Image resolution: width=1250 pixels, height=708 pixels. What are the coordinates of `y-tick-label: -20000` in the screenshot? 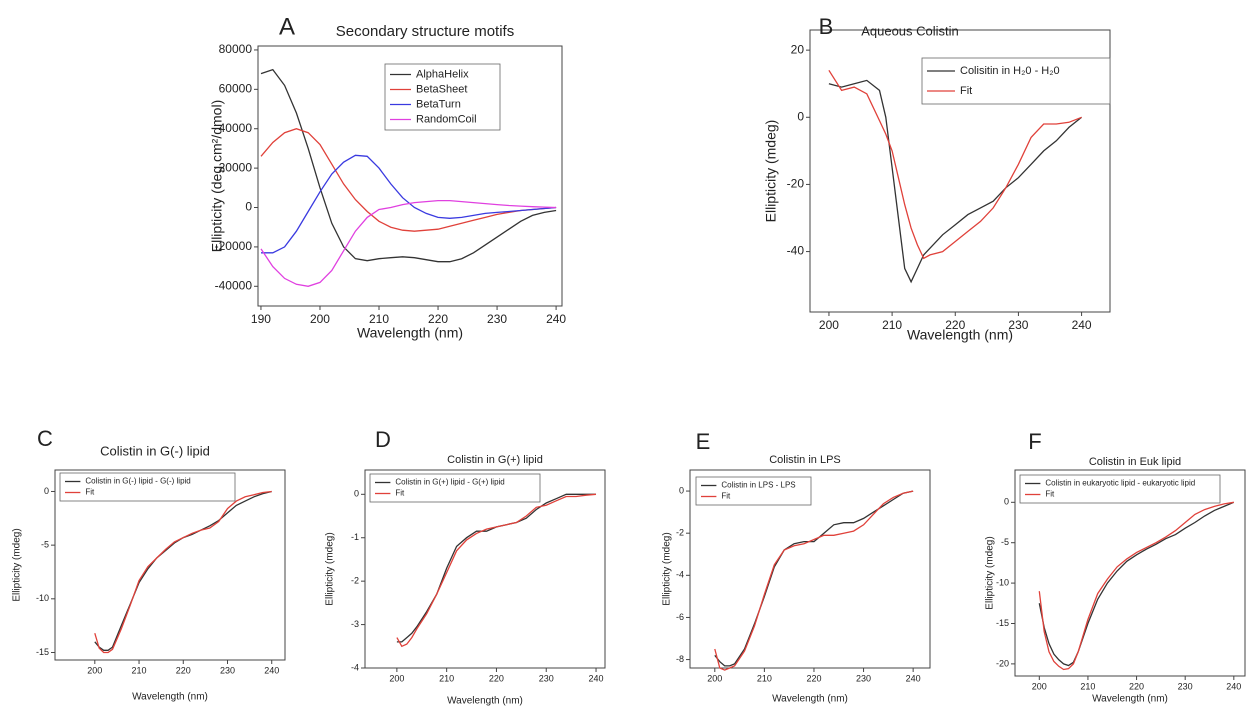 It's located at (234, 246).